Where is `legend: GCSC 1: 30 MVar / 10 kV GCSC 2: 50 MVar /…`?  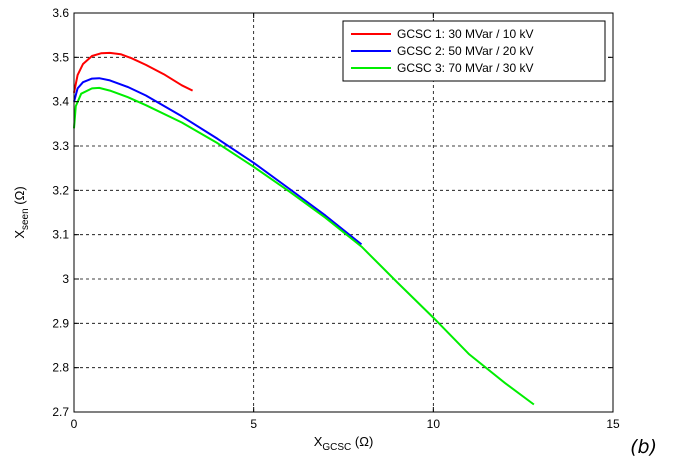
legend: GCSC 1: 30 MVar / 10 kV GCSC 2: 50 MVar /… is located at coordinates (474, 51).